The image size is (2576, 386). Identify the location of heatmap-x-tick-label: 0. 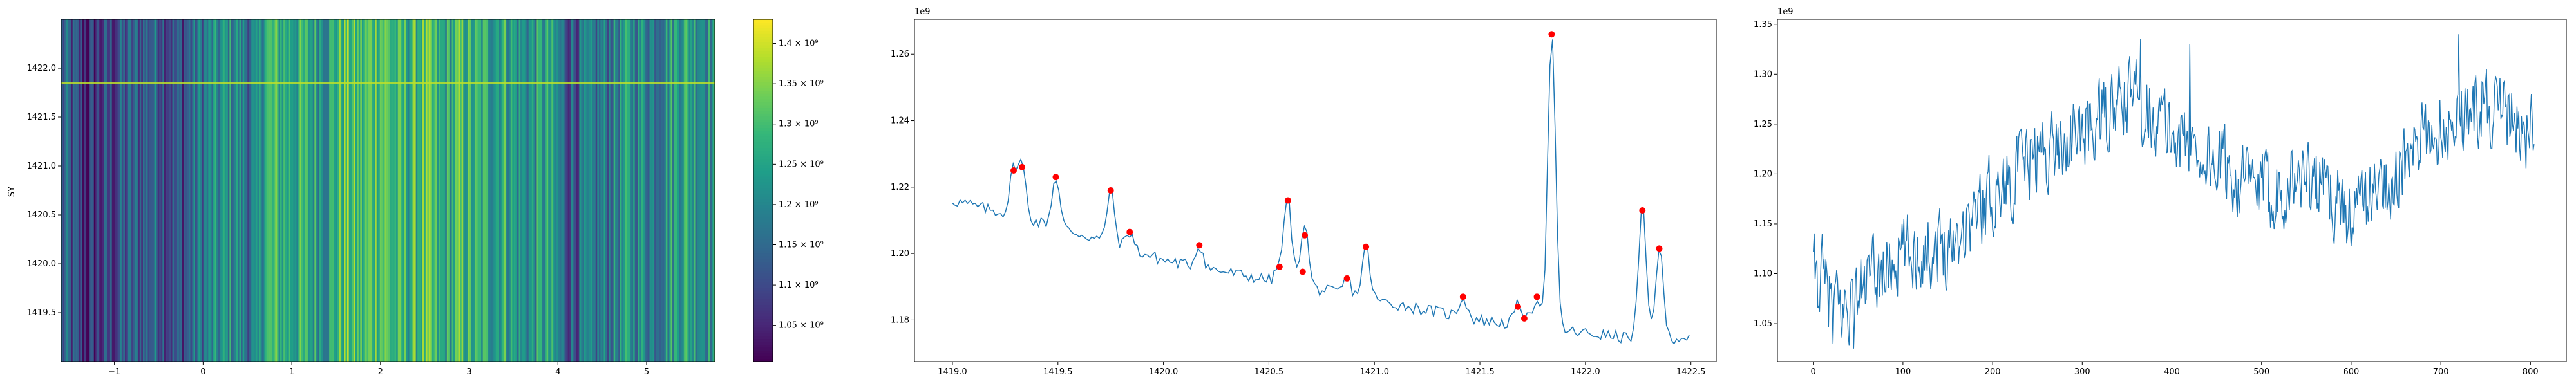
(202, 372).